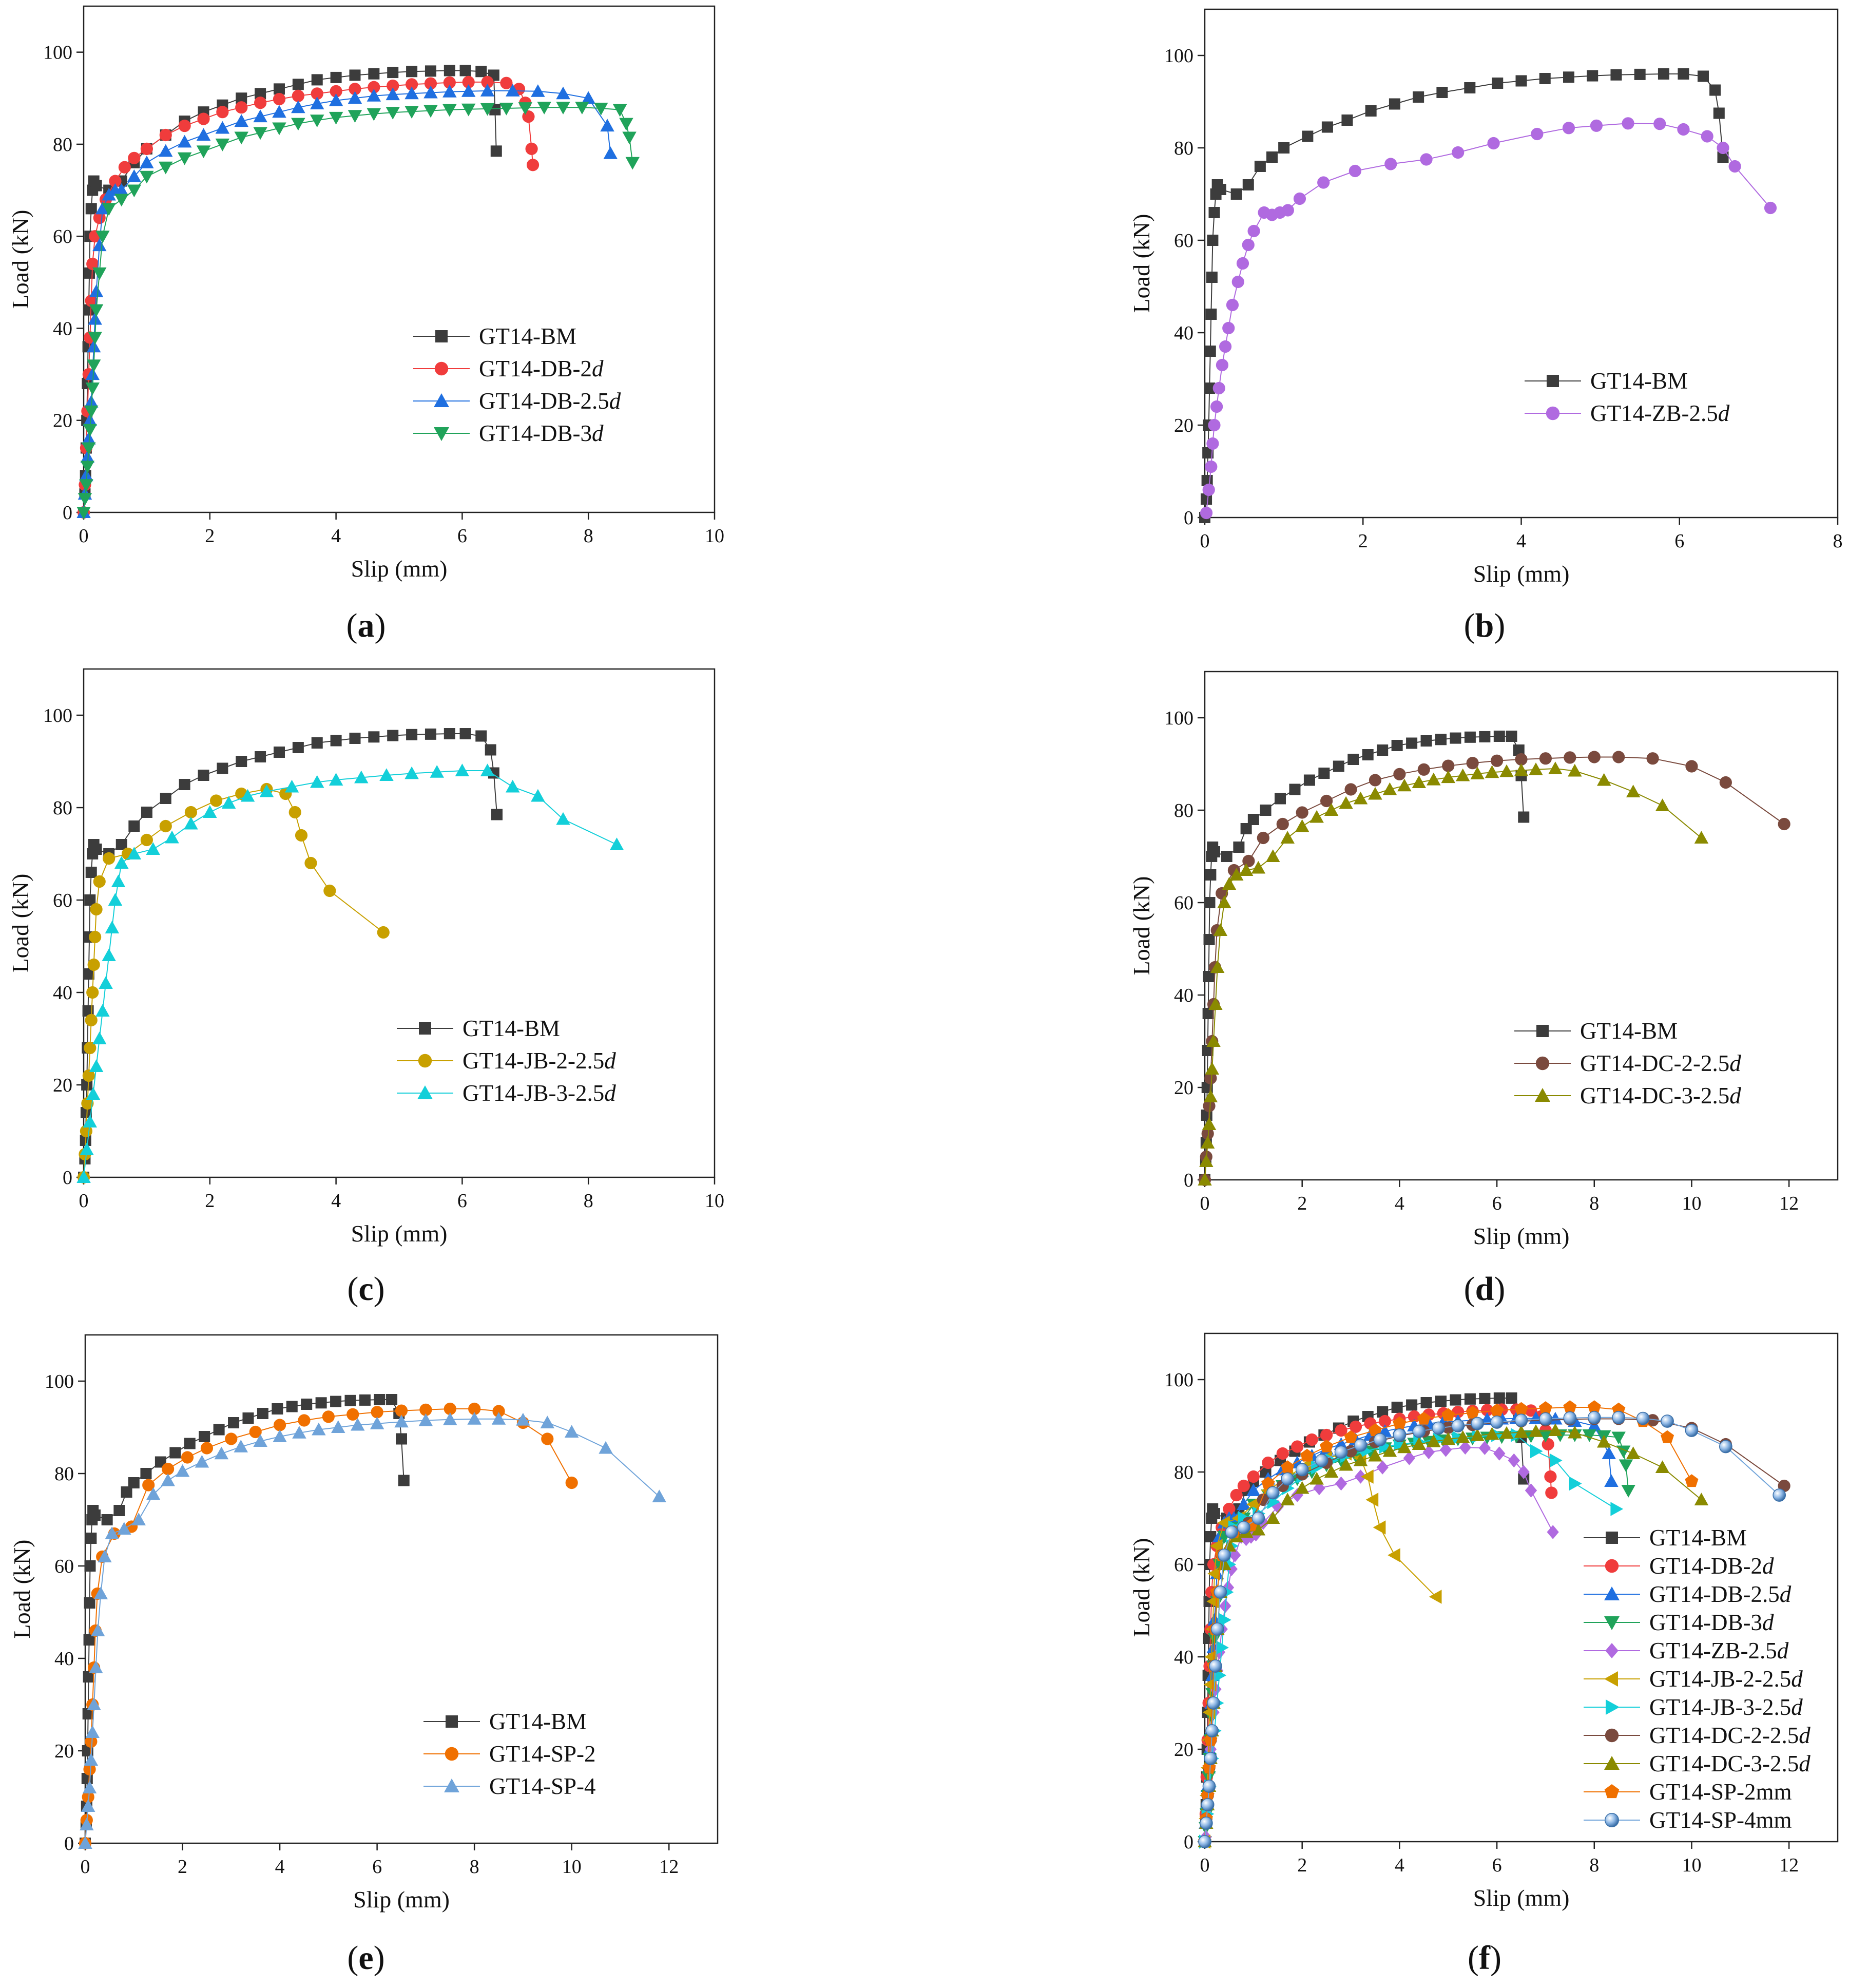 This screenshot has height=1988, width=1849. Describe the element at coordinates (1497, 1203) in the screenshot. I see `x-tick-label: 6` at that location.